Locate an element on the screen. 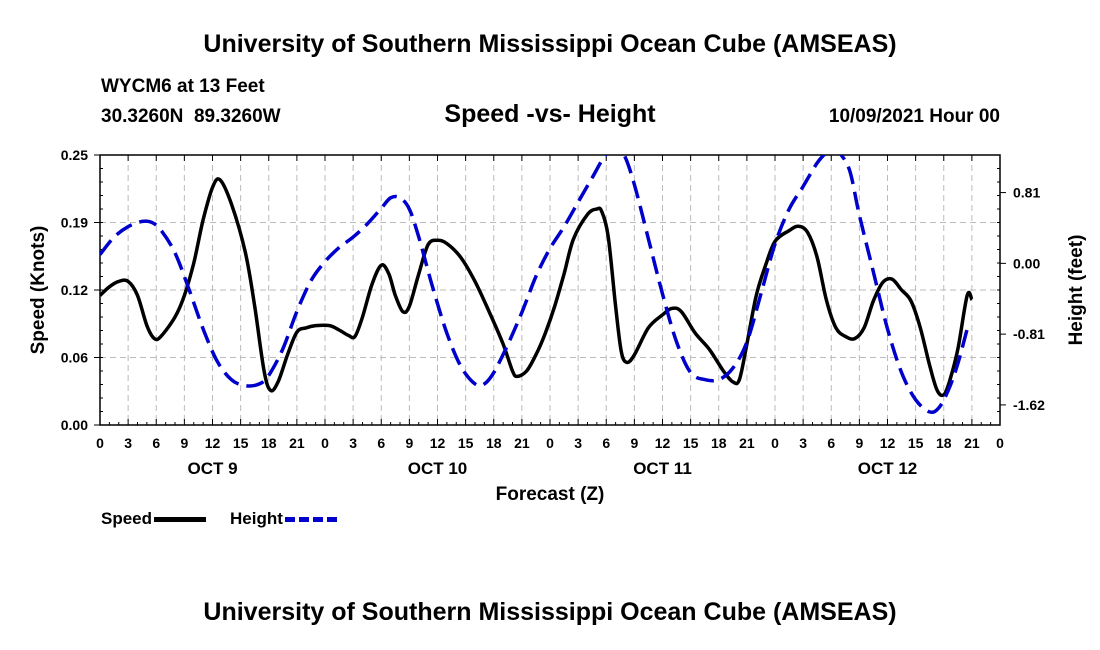 The width and height of the screenshot is (1100, 650). y2-tick-label: -0.81 is located at coordinates (1029, 334).